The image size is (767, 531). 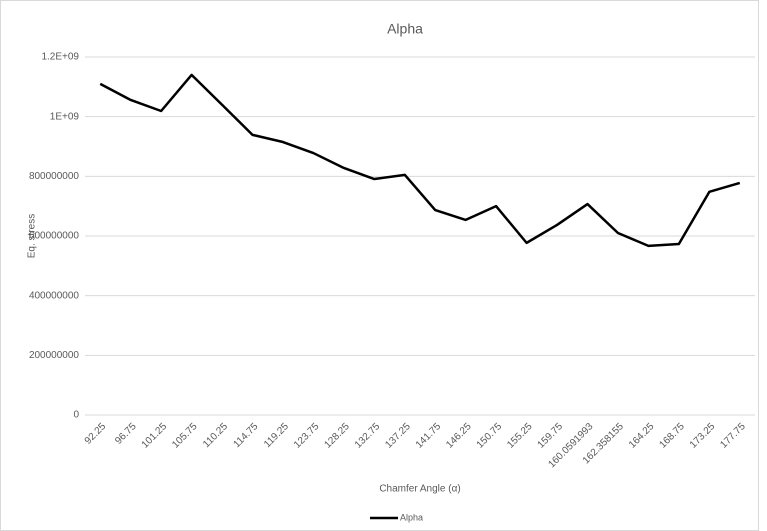 What do you see at coordinates (54, 355) in the screenshot?
I see `y-tick-label: 200000000` at bounding box center [54, 355].